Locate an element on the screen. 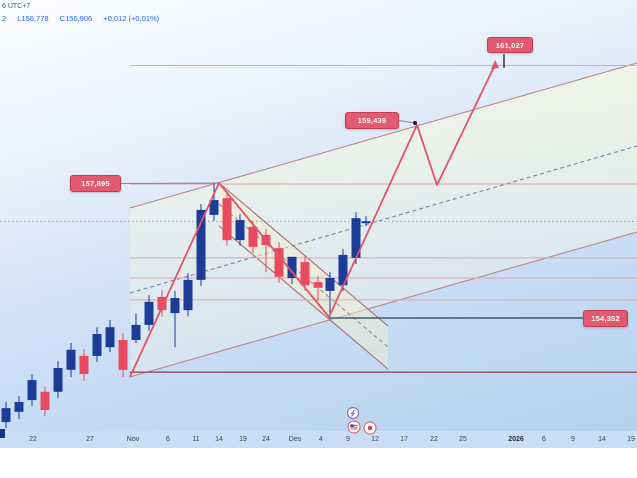 The height and width of the screenshot is (478, 637). flag-lower-line is located at coordinates (303, 297).